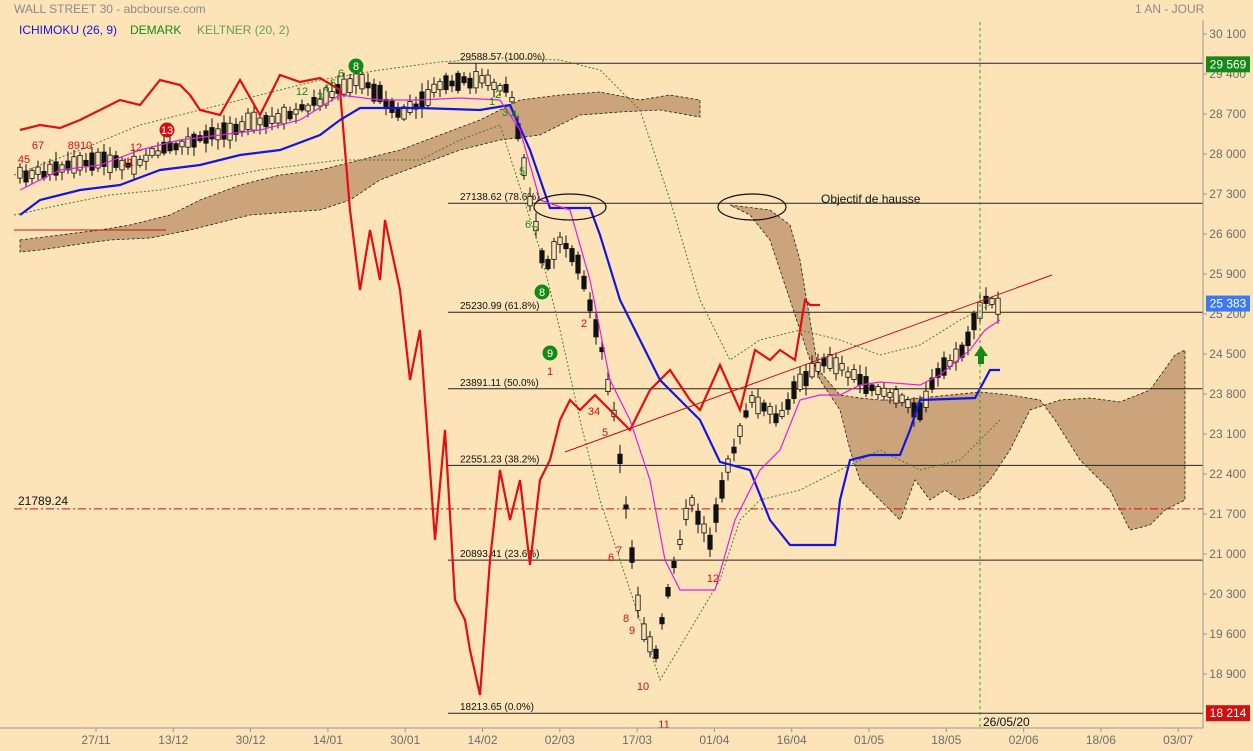 This screenshot has height=751, width=1253. I want to click on x-tick-label: 27/11, so click(95, 740).